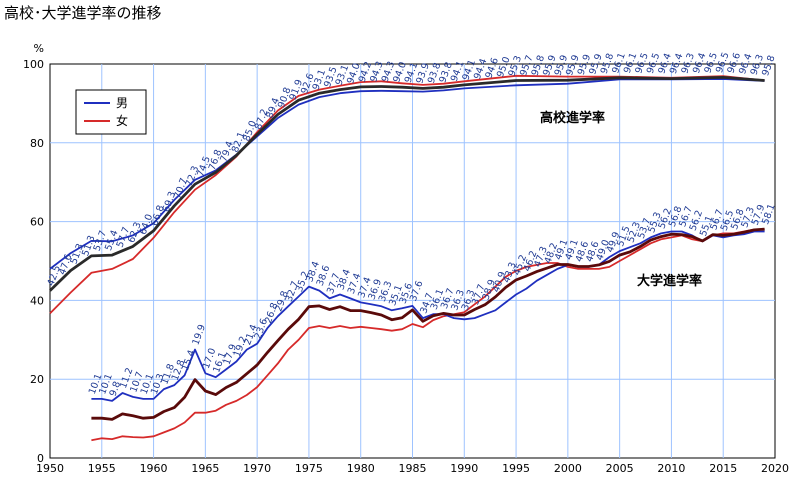  I want to click on univ-value-label: 9.8, so click(116, 389).